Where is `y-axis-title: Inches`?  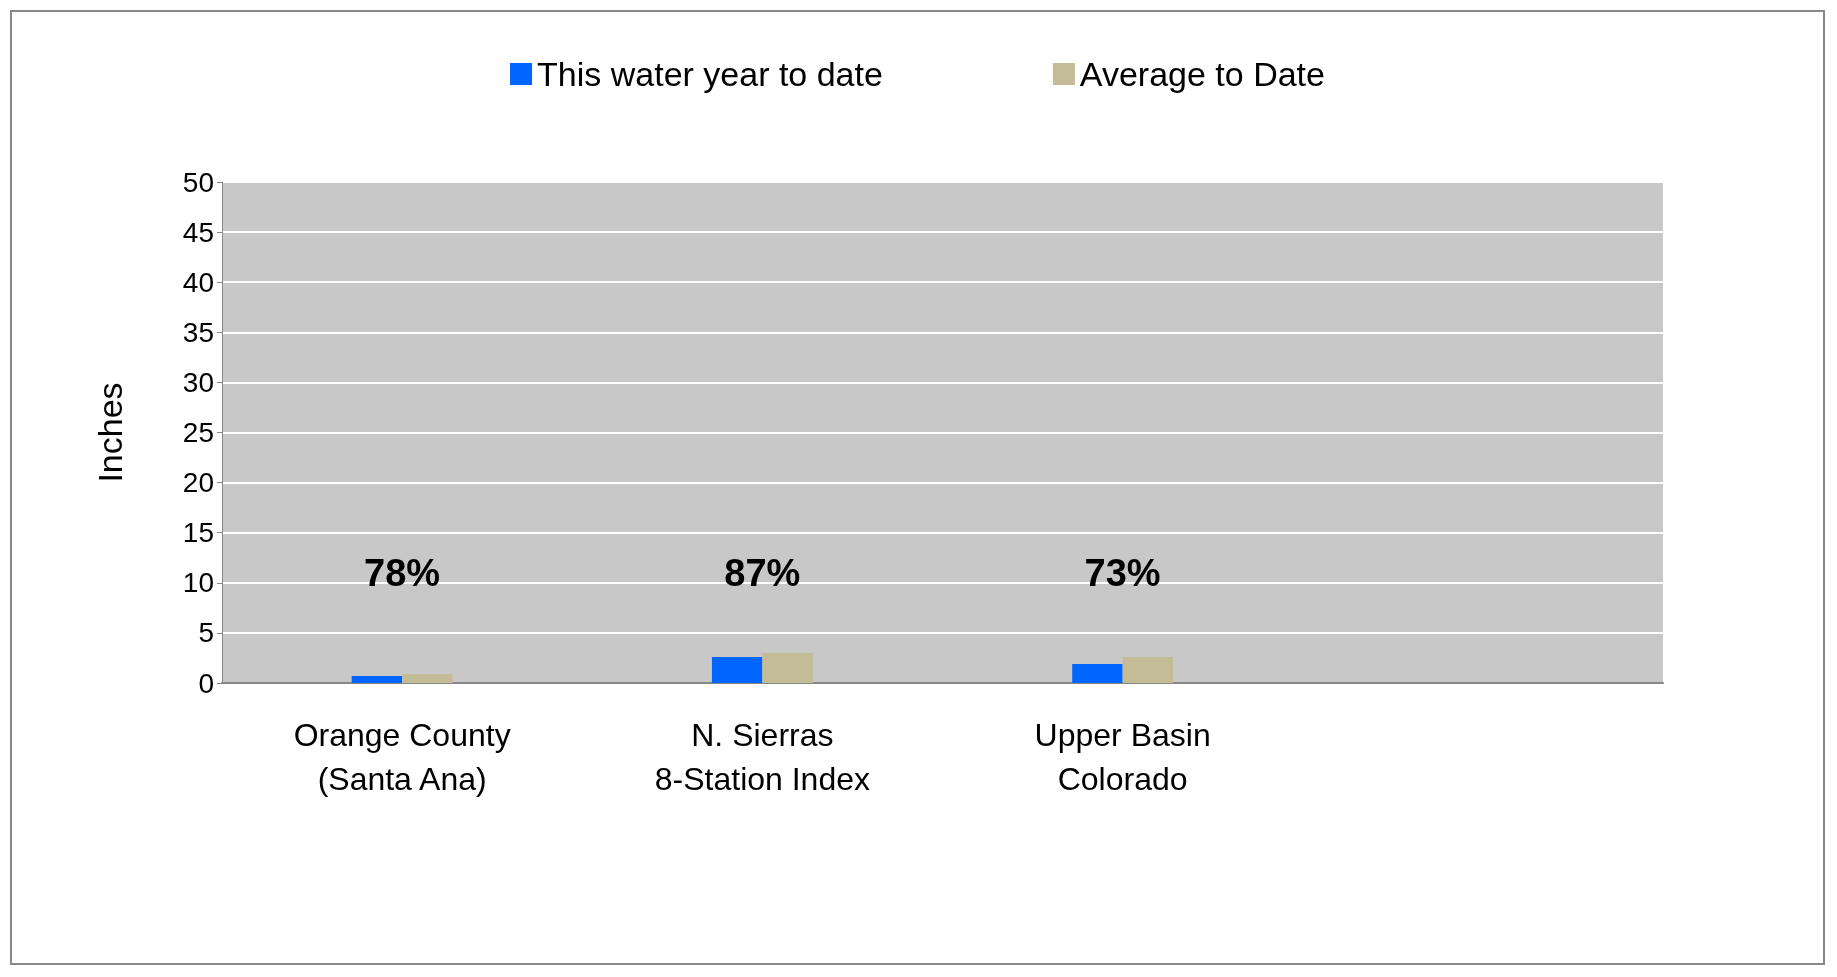 y-axis-title: Inches is located at coordinates (110, 432).